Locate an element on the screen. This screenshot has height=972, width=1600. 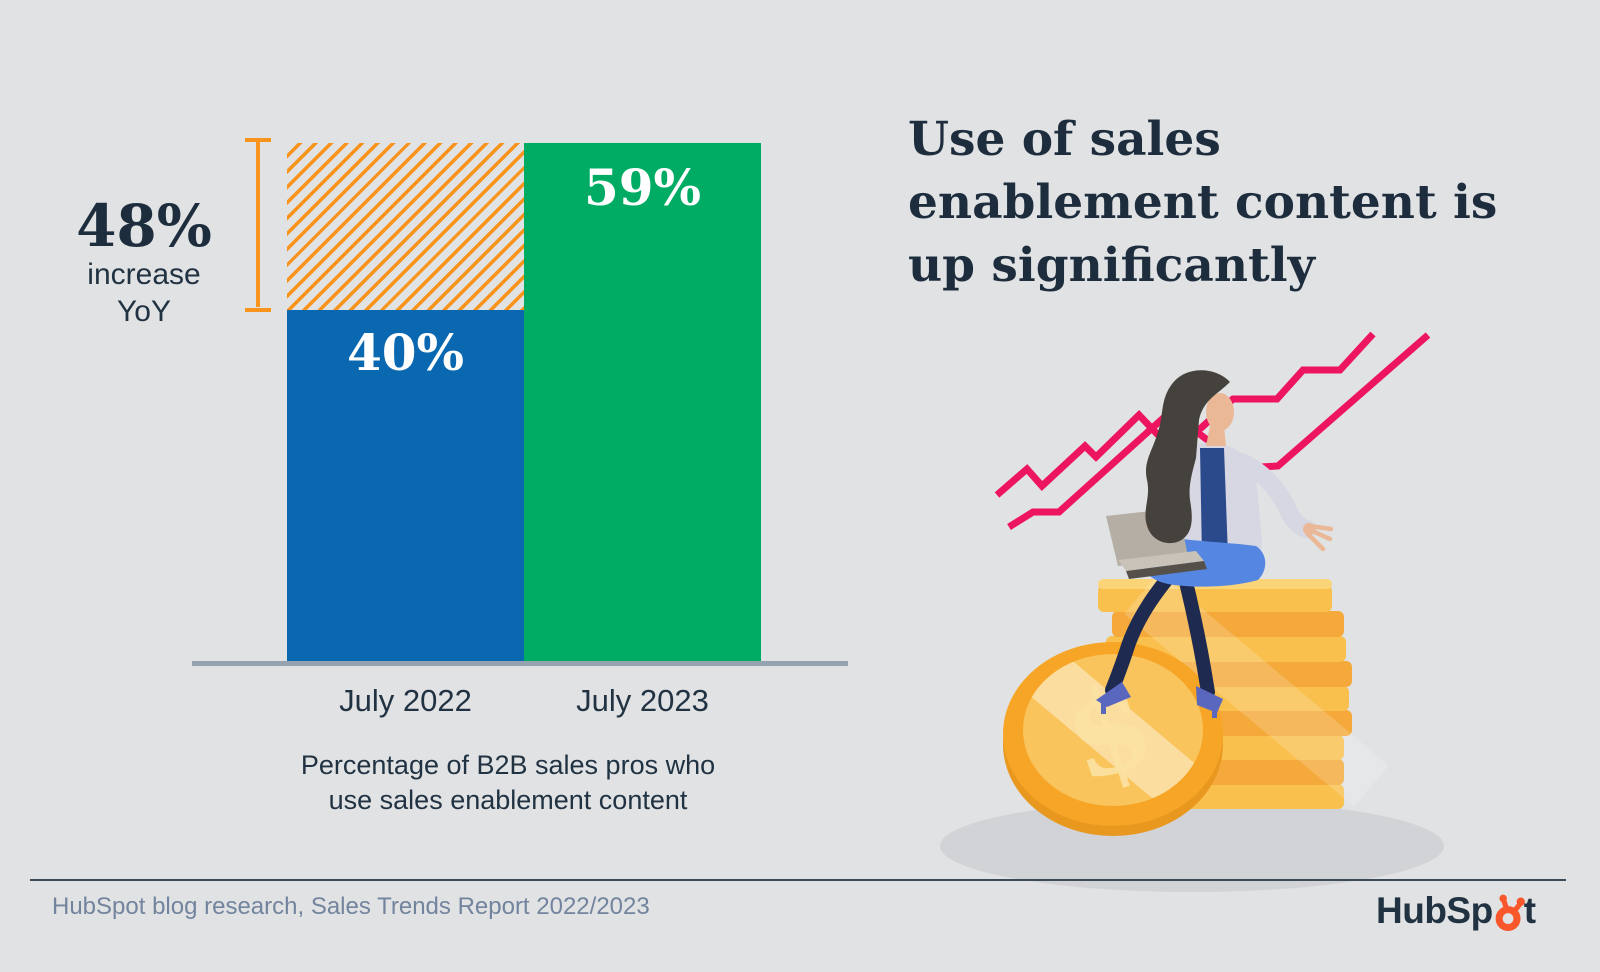
yoy-annotation-value: 48% is located at coordinates (144, 226).